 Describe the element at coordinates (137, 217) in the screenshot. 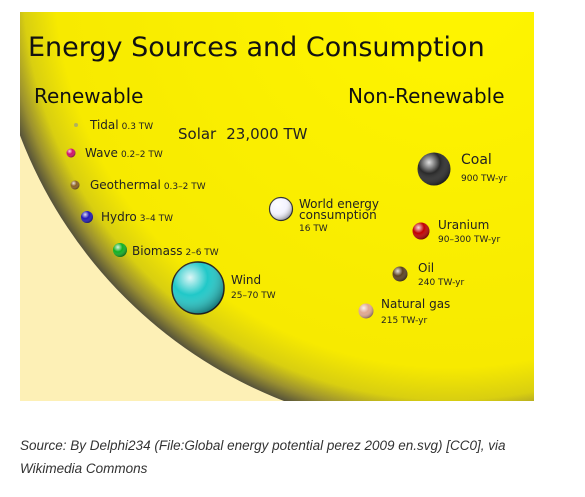

I see `hydro-label: Hydro 3–4 TW` at that location.